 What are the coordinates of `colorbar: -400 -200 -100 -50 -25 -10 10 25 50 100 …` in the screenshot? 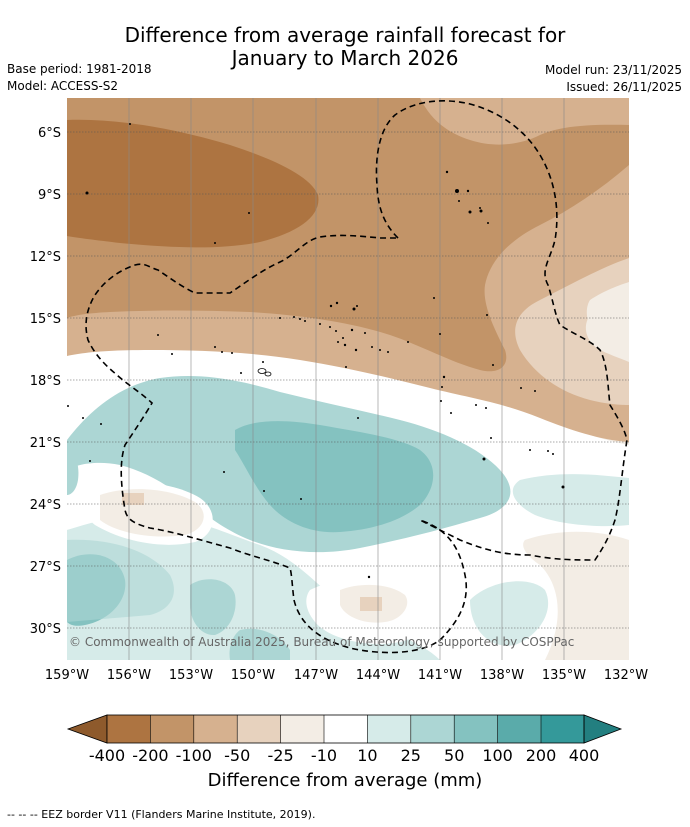 It's located at (344, 739).